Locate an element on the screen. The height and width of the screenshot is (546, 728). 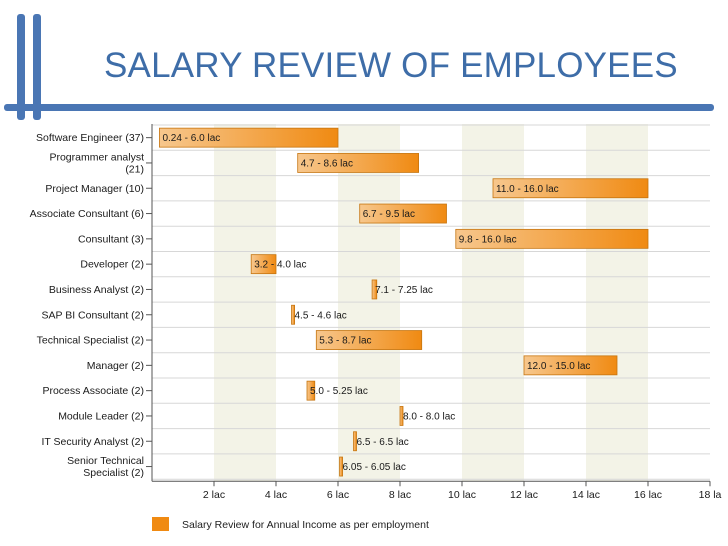
x-tick-label: 6 lac is located at coordinates (338, 495).